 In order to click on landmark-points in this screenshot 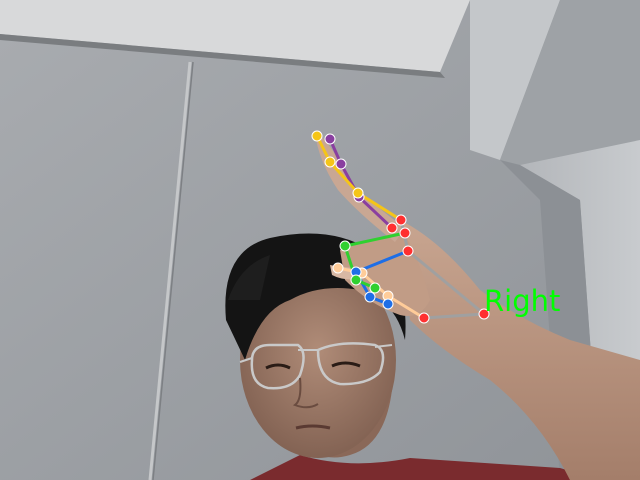, I will do `click(400, 227)`.